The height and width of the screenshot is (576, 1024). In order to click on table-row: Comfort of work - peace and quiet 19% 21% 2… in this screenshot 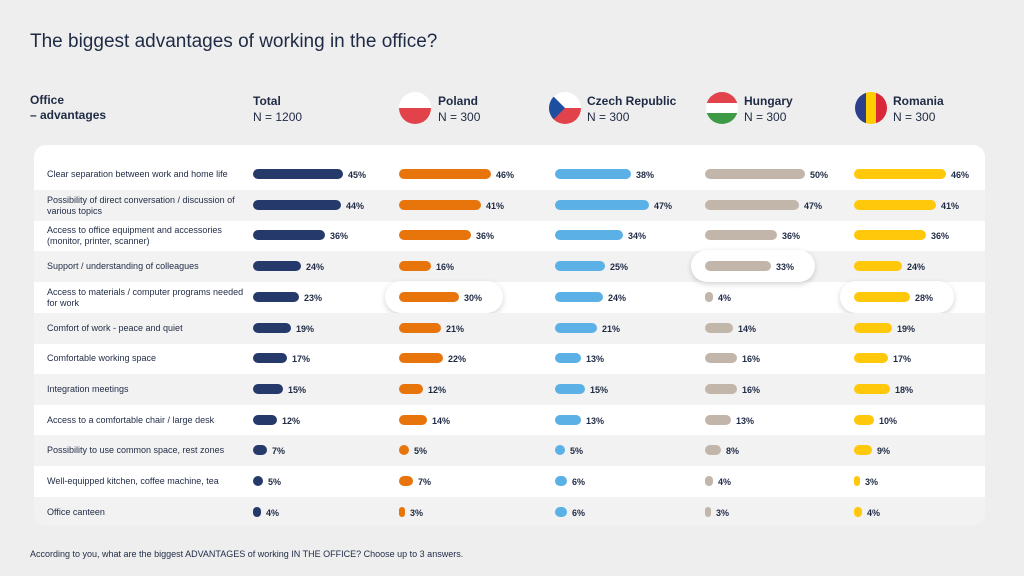, I will do `click(509, 328)`.